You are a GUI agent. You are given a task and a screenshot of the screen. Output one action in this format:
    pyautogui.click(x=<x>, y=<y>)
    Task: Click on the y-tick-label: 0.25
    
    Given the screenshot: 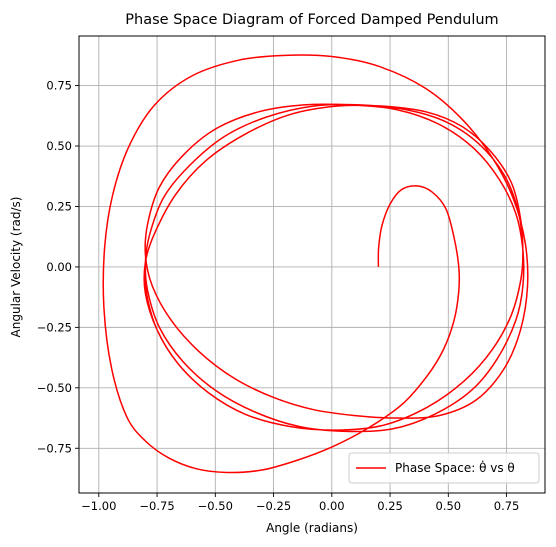 What is the action you would take?
    pyautogui.click(x=59, y=206)
    